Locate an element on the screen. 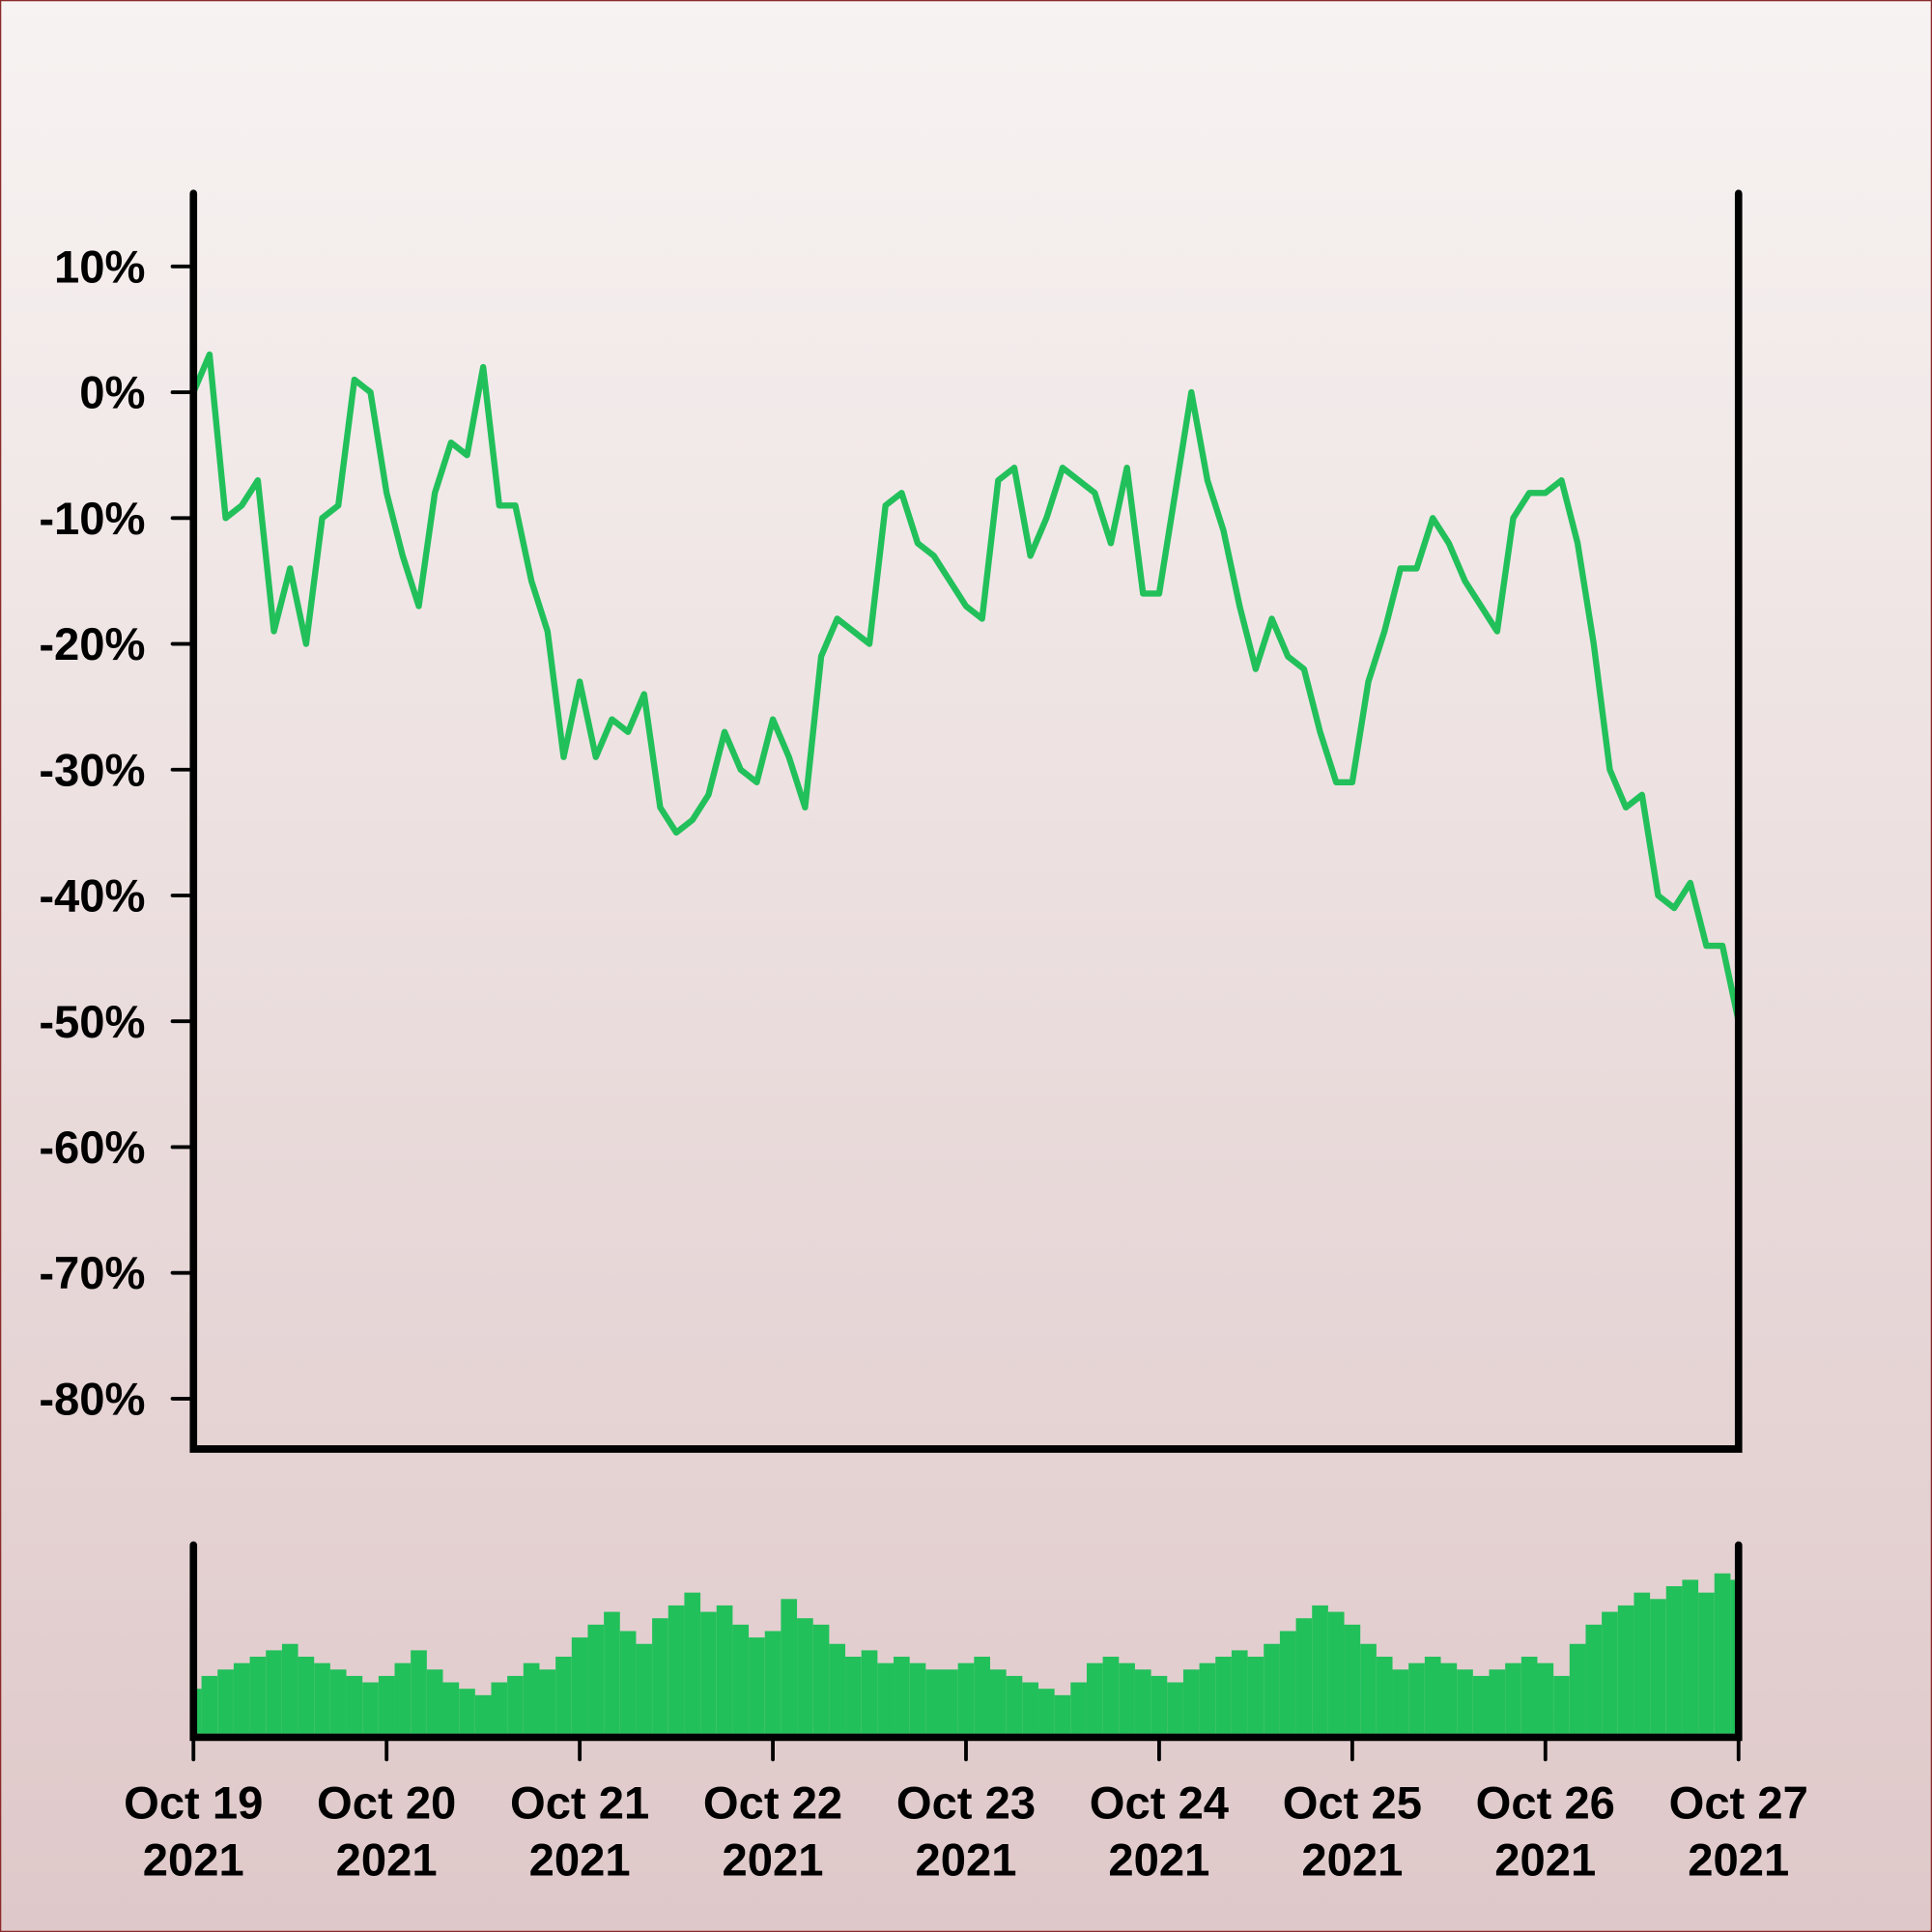 The height and width of the screenshot is (1932, 1932). y-tick-label: -40% is located at coordinates (92, 897).